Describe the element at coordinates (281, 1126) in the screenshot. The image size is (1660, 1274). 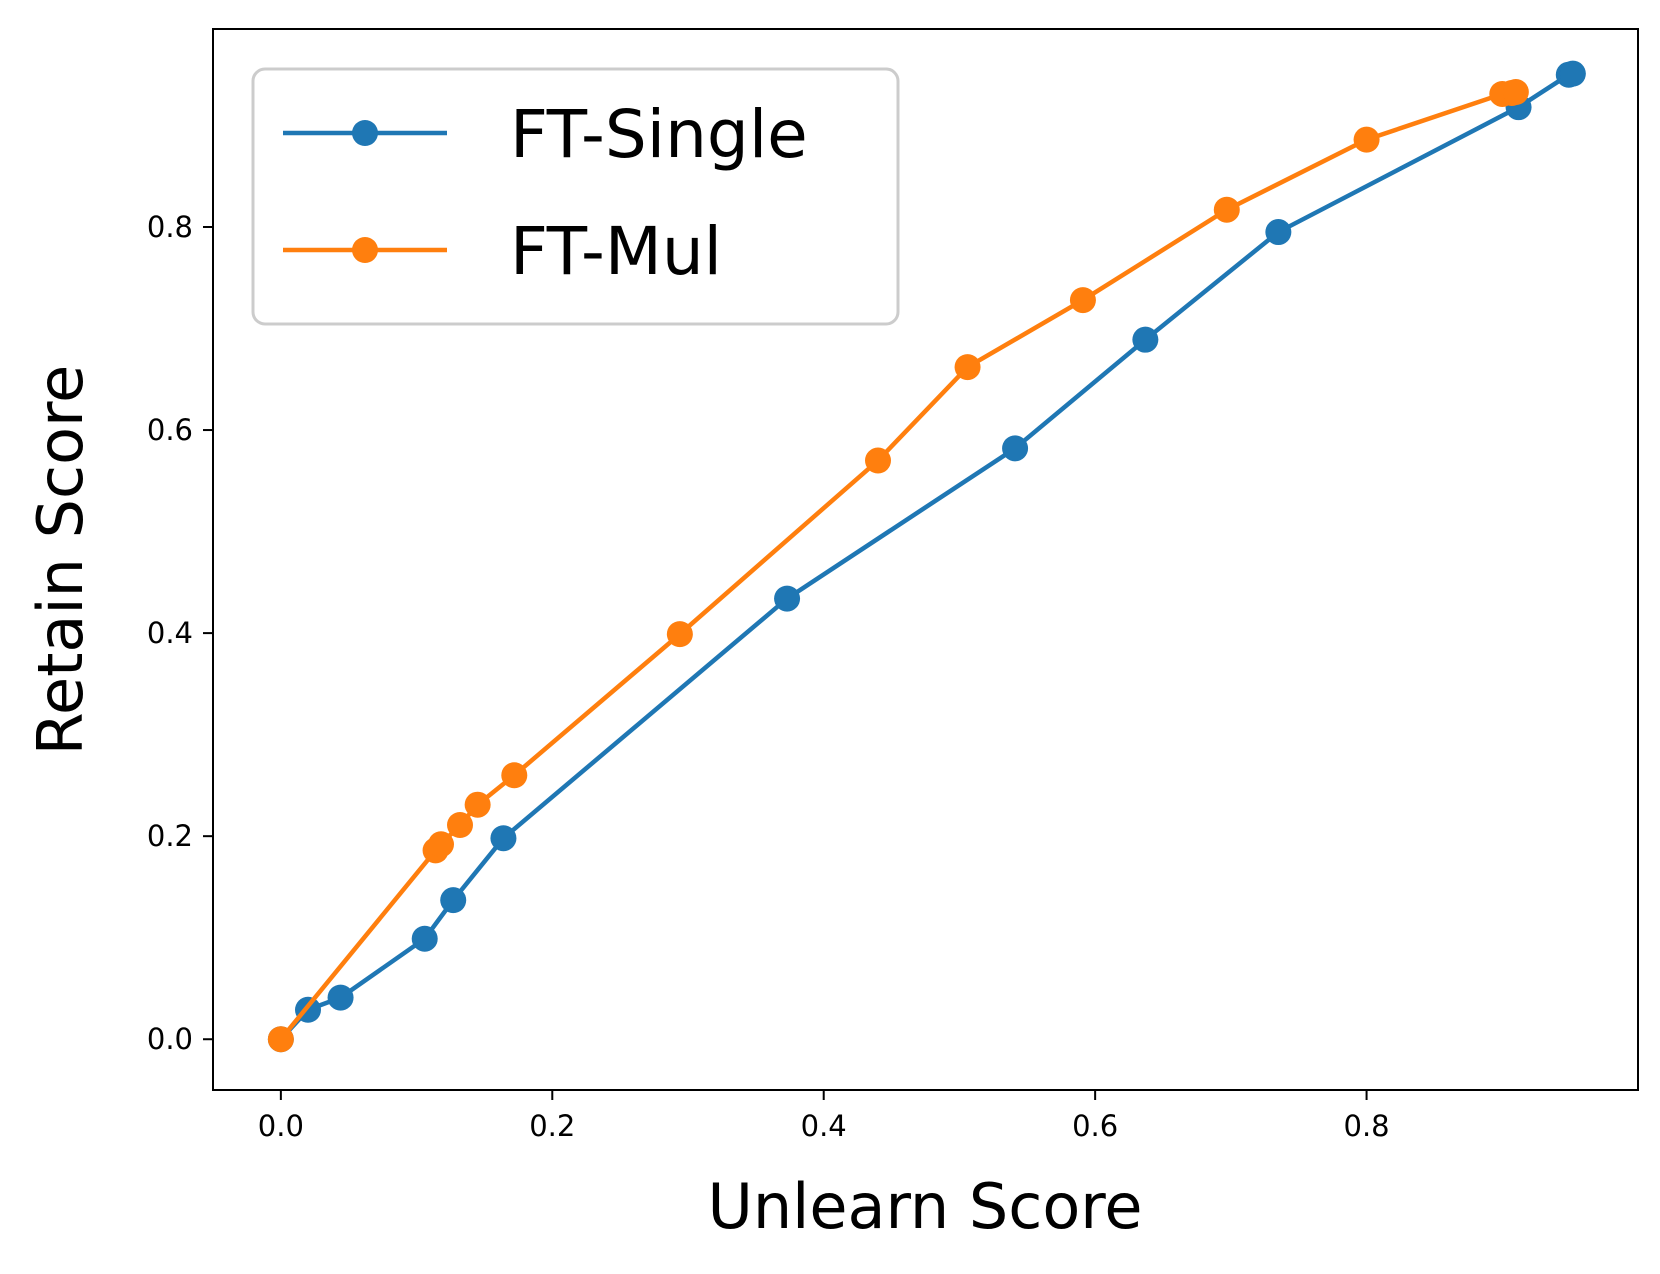
I see `x-tick-label: 0.0` at that location.